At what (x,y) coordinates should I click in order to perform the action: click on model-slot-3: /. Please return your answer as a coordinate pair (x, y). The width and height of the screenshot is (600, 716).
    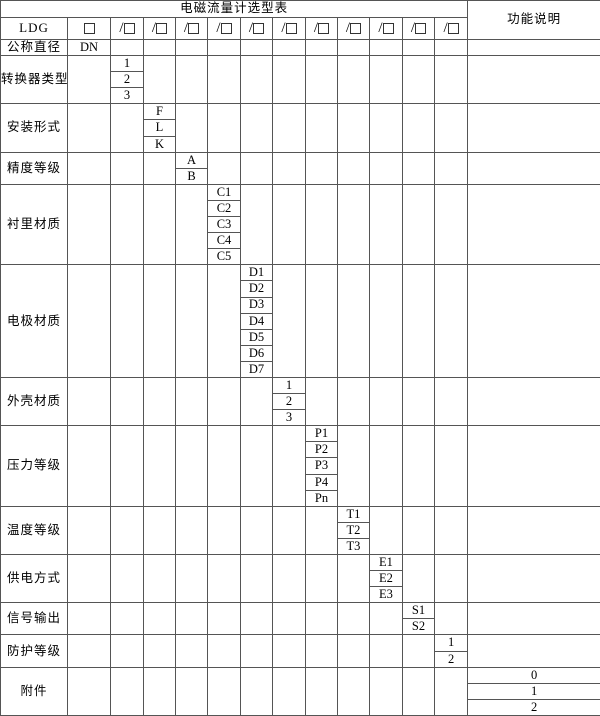
    Looking at the image, I should click on (191, 28).